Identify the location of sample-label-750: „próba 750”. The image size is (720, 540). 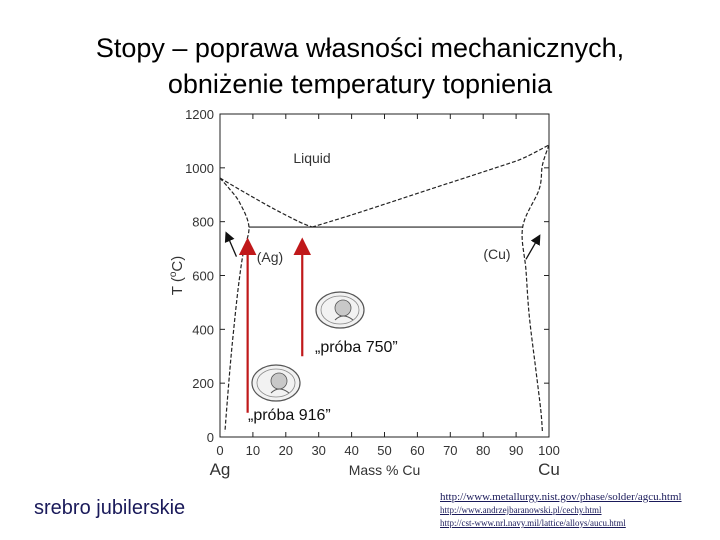
(356, 347).